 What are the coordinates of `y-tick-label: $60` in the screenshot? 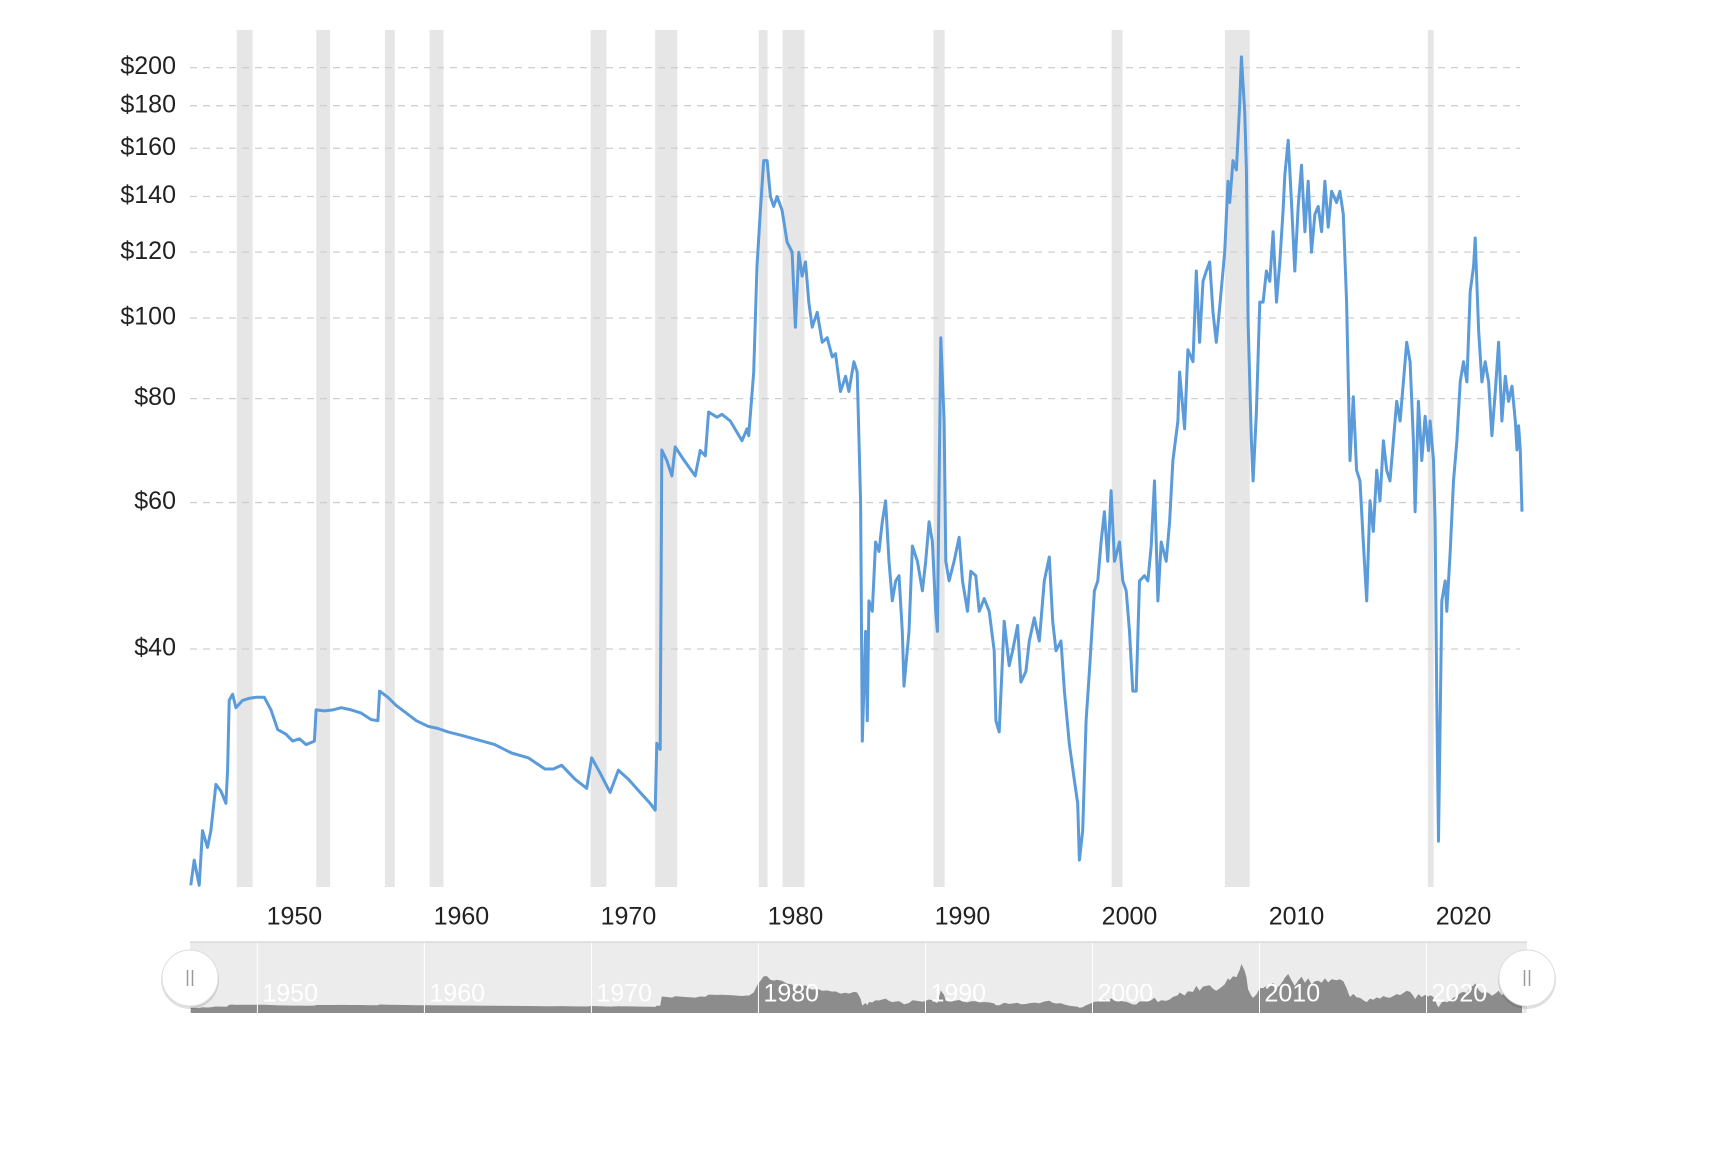 It's located at (155, 501).